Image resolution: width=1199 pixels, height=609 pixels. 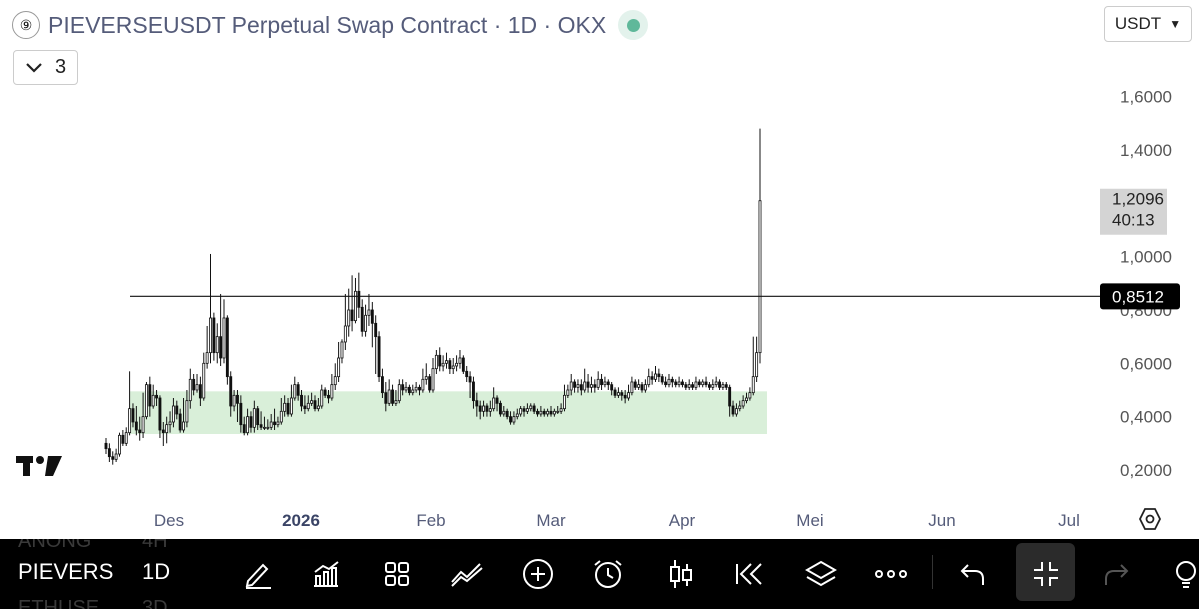 I want to click on chevron-down-icon, so click(x=34, y=67).